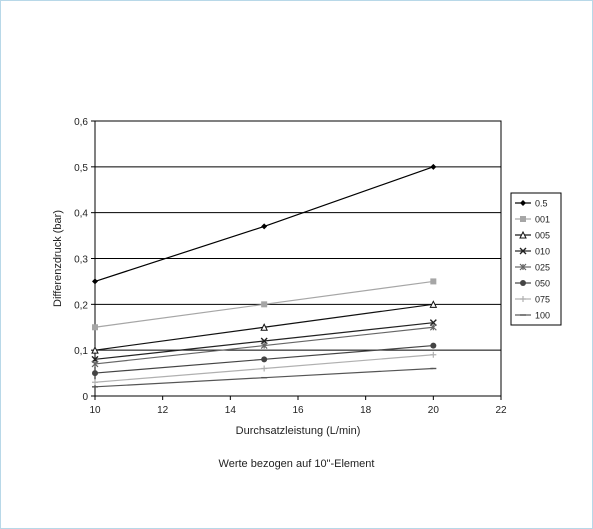 The width and height of the screenshot is (593, 529). What do you see at coordinates (434, 410) in the screenshot?
I see `x-tick-label: 20` at bounding box center [434, 410].